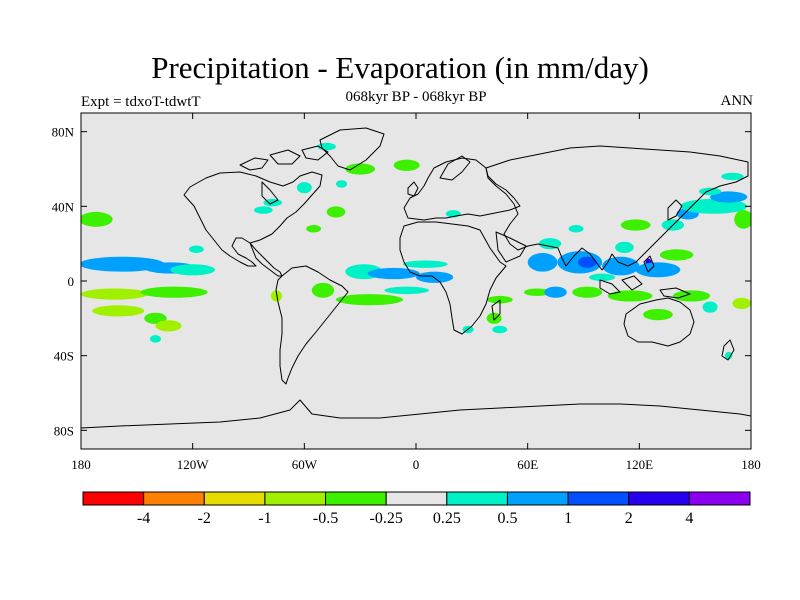 The height and width of the screenshot is (600, 800). What do you see at coordinates (312, 325) in the screenshot?
I see `coastline-south-america` at bounding box center [312, 325].